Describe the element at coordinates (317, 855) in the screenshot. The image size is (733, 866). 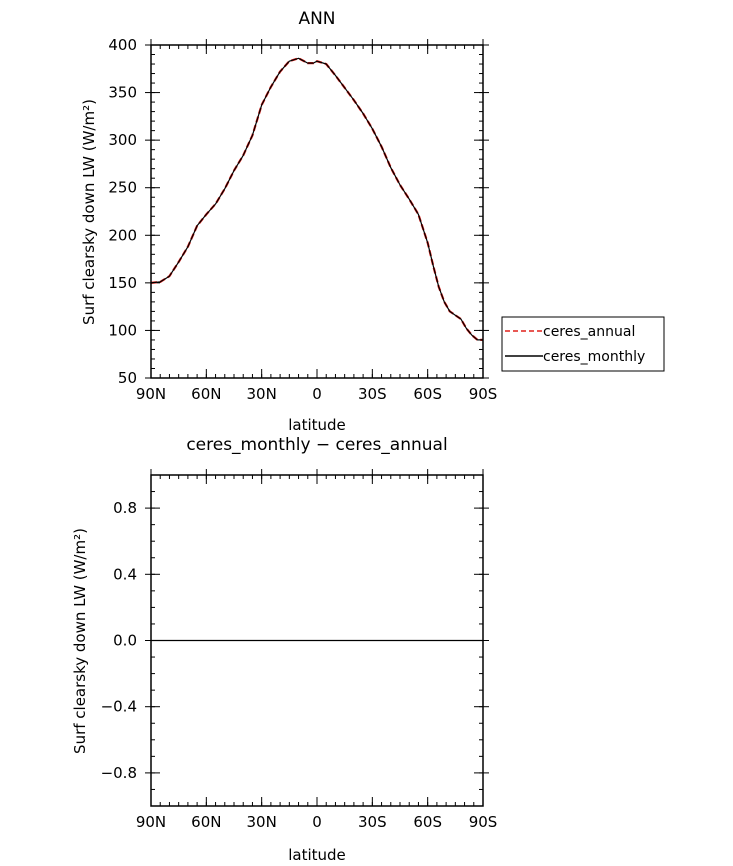
I see `bottom-panel-xlabel: latitude` at that location.